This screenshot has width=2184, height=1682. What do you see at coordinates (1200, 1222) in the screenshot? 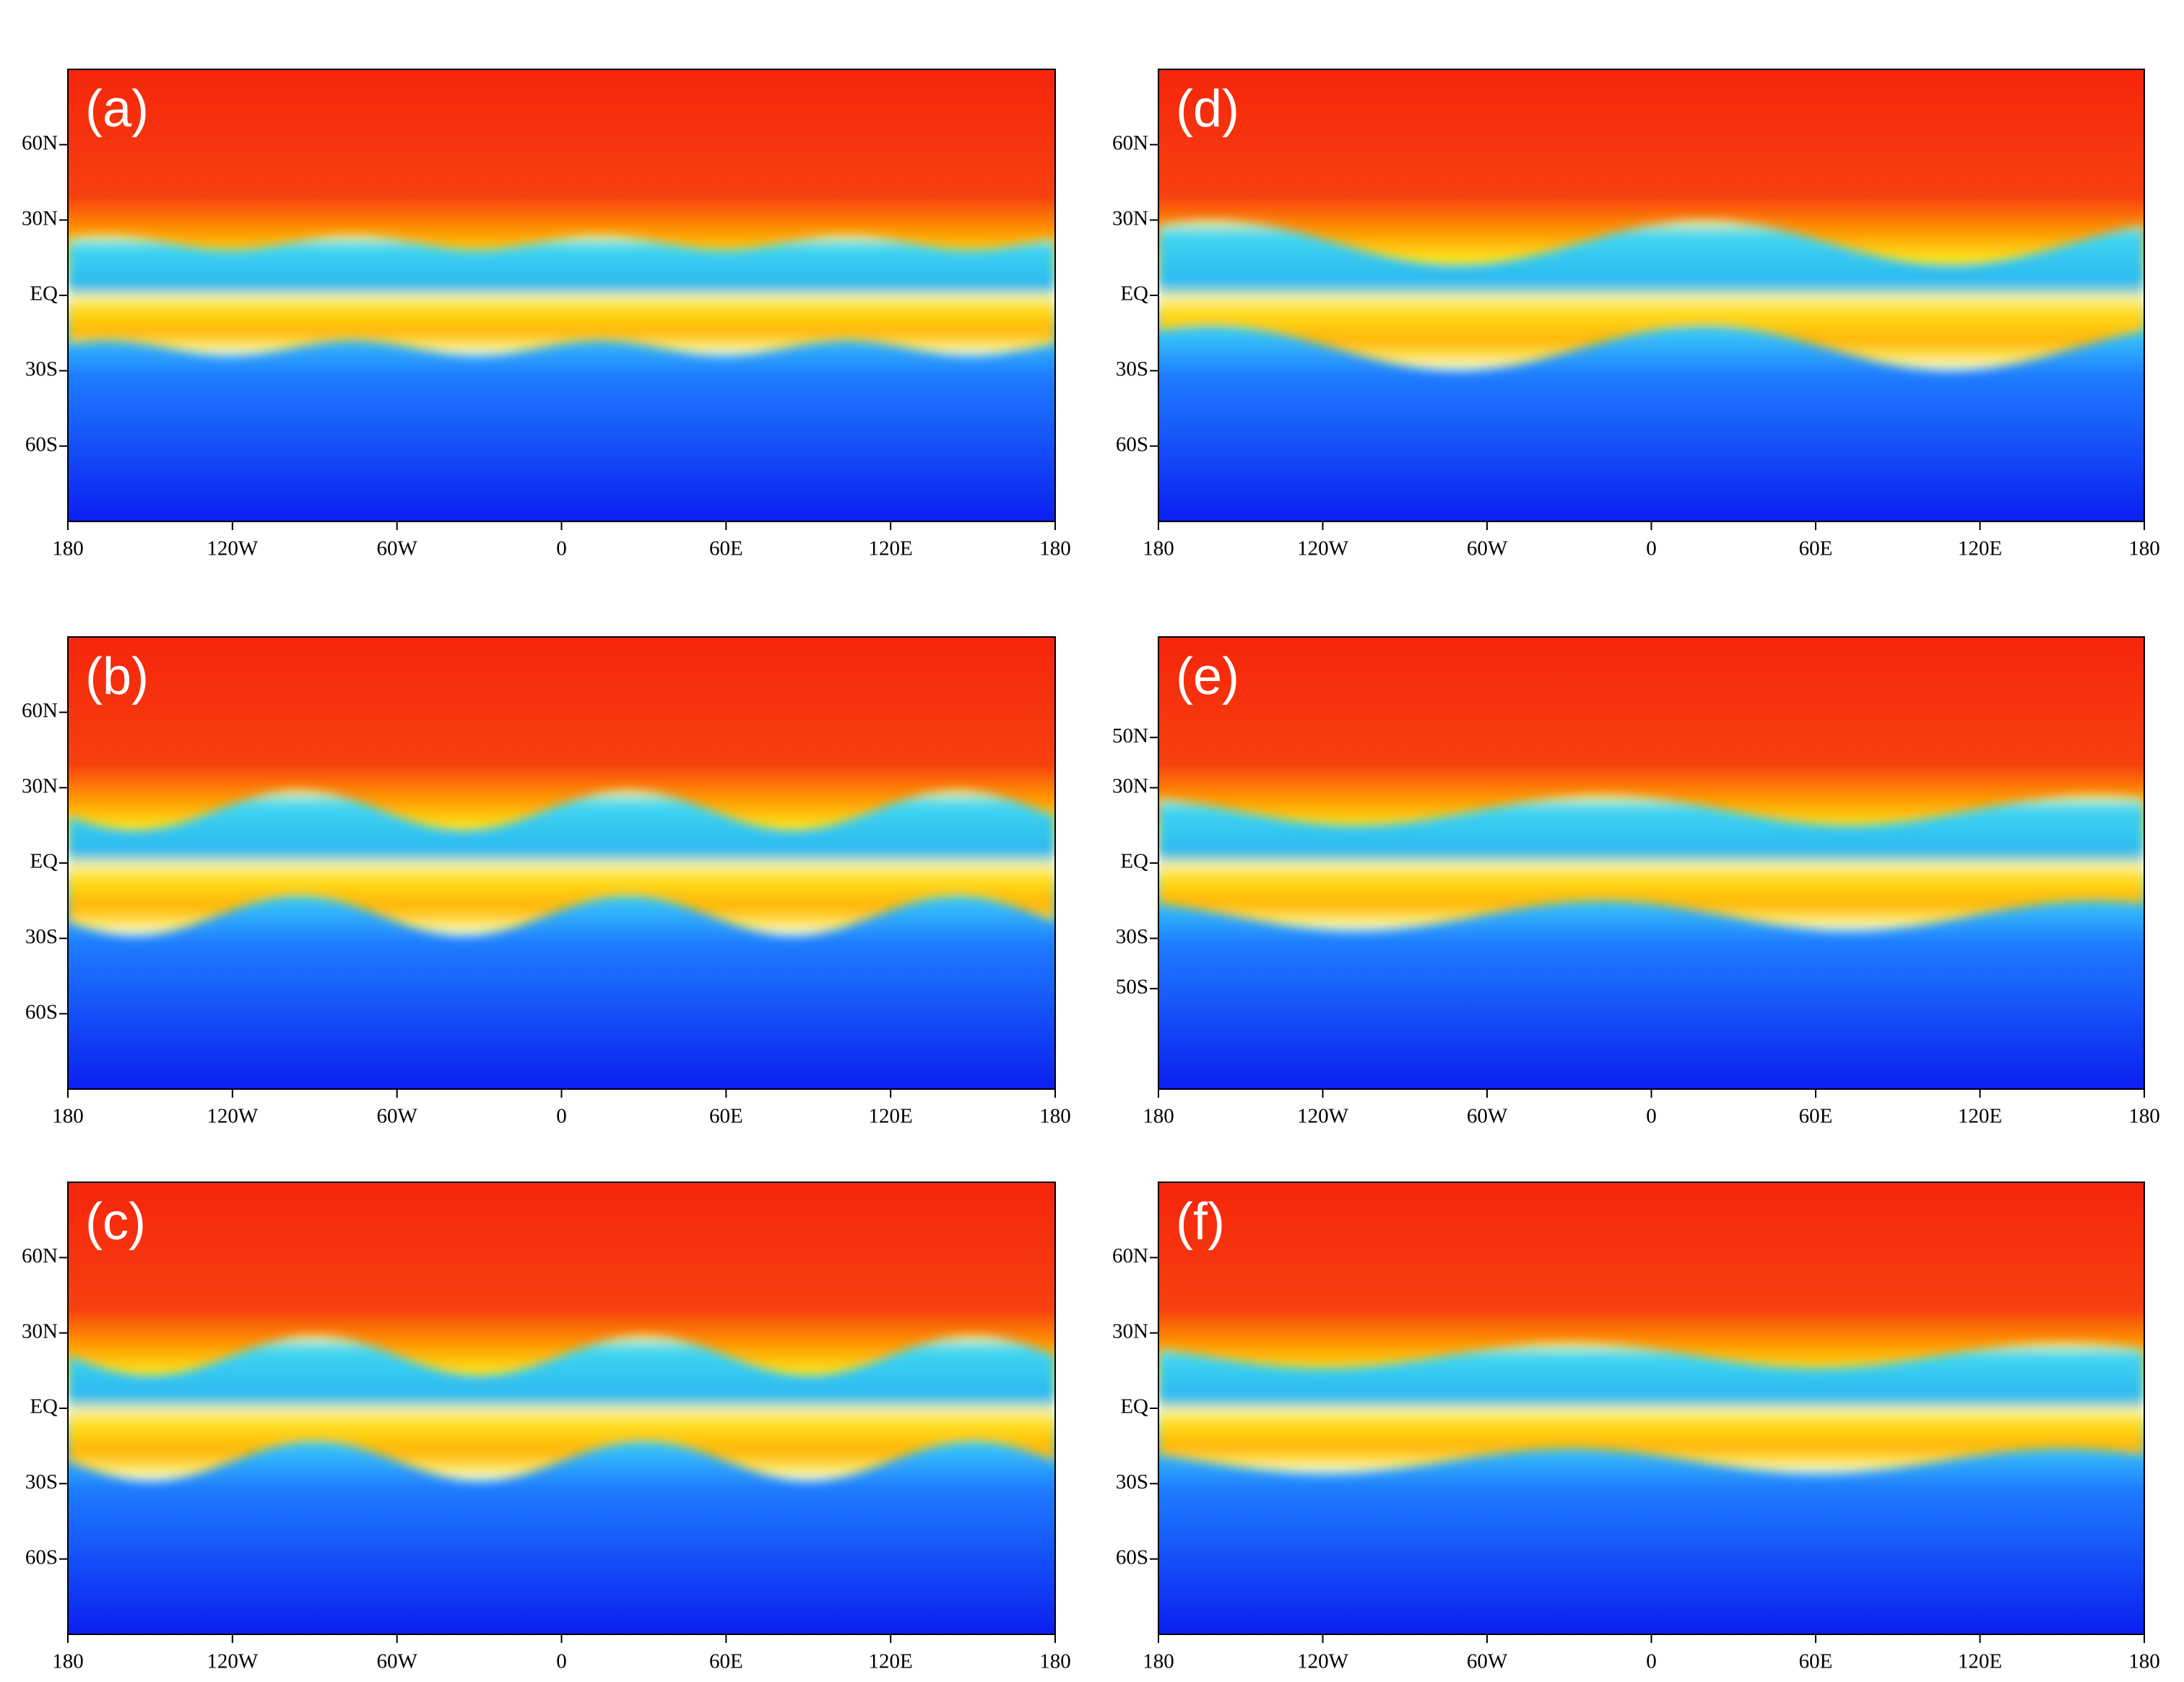
I see `panel-label: (f)` at bounding box center [1200, 1222].